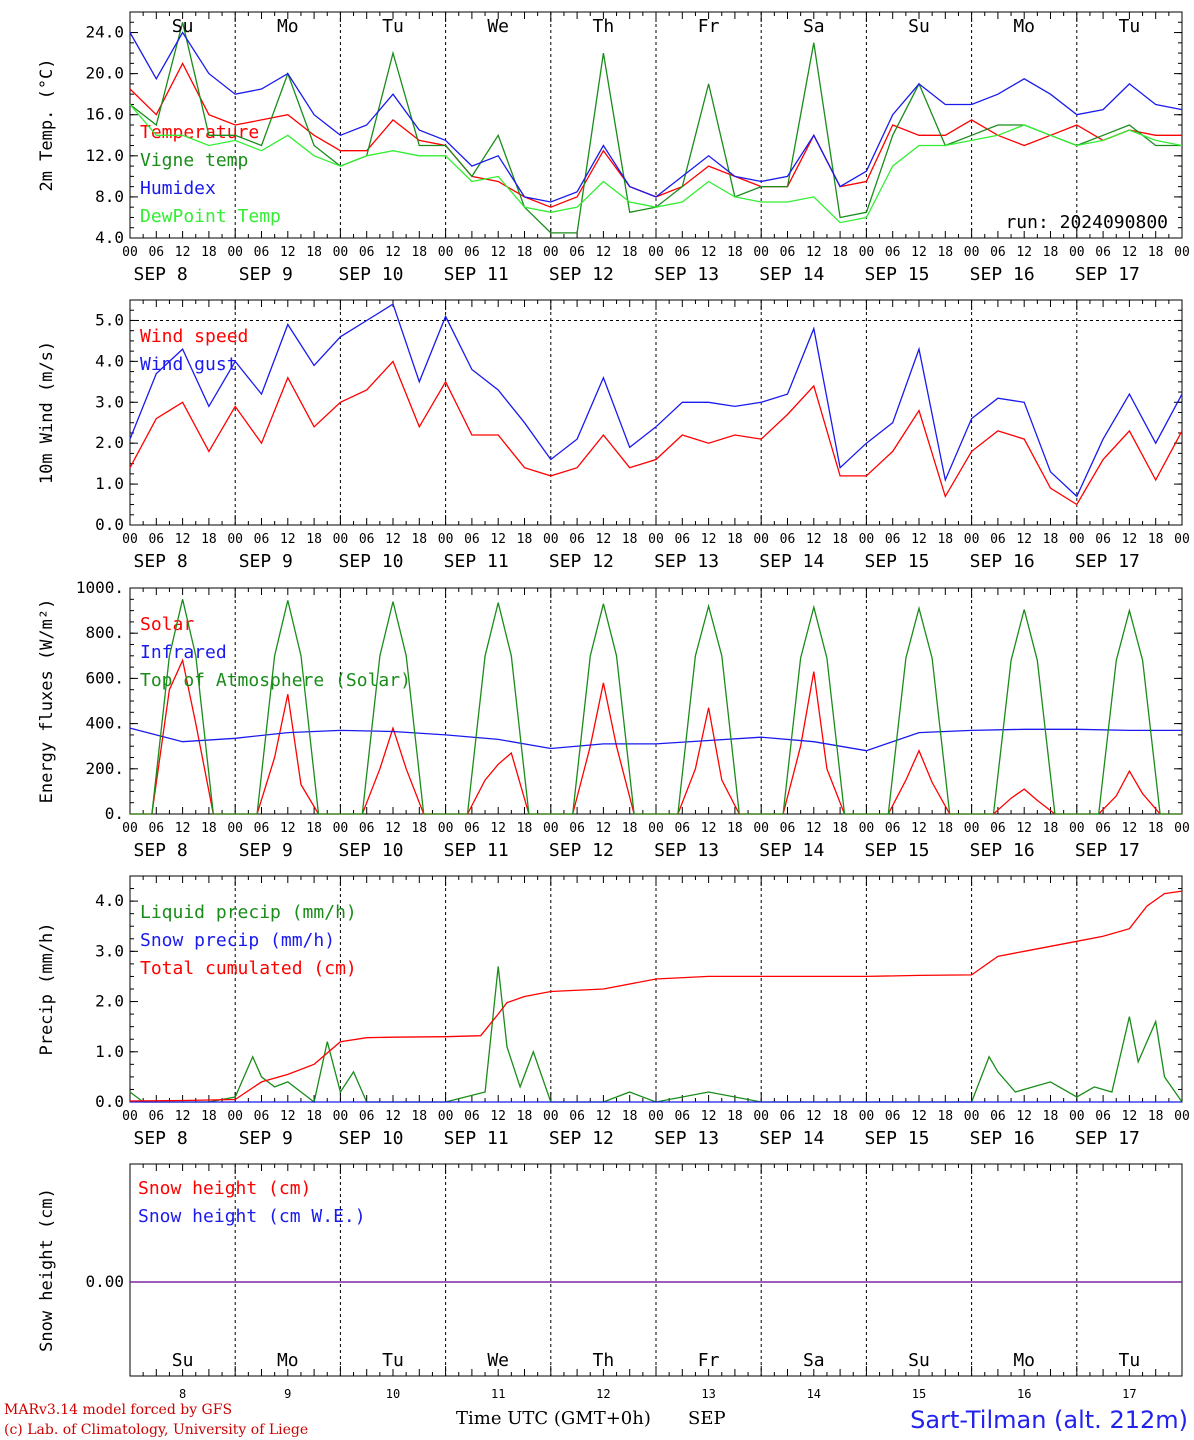 The image size is (1194, 1440). Describe the element at coordinates (581, 850) in the screenshot. I see `date-label: SEP 12` at that location.